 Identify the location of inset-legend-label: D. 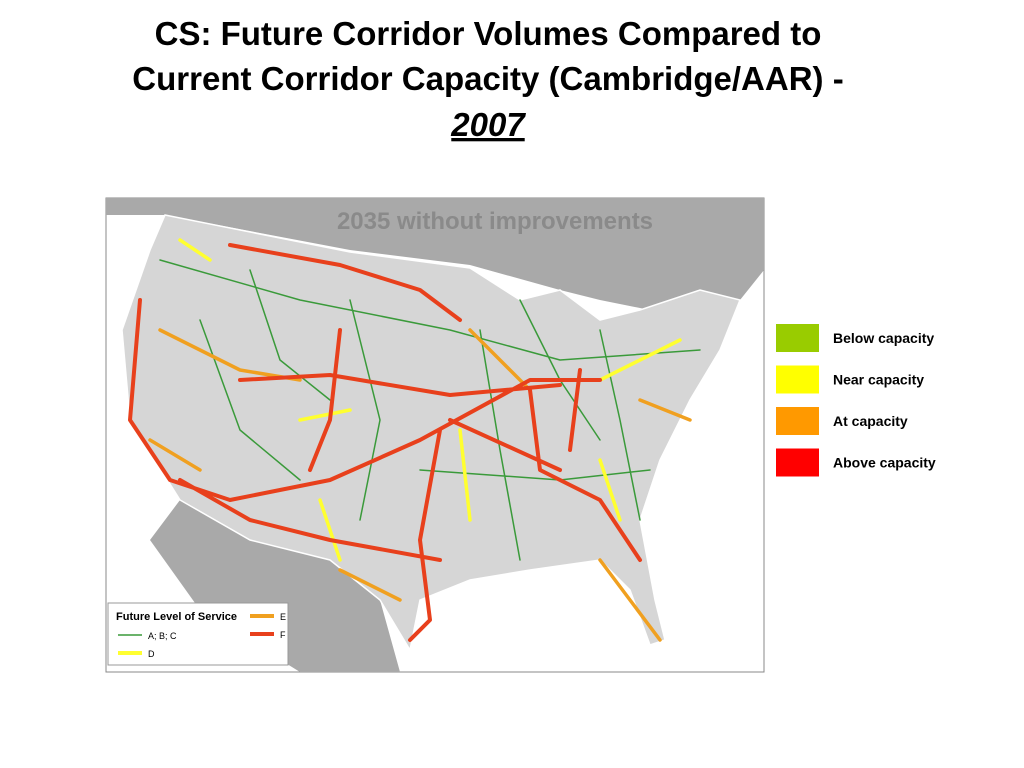
(151, 654).